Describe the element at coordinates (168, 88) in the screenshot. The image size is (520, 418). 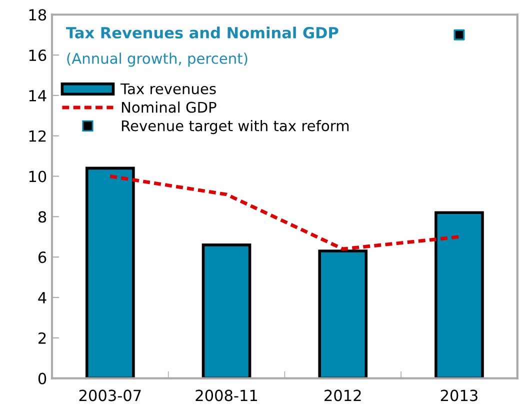
I see `legend-label: Tax revenues` at that location.